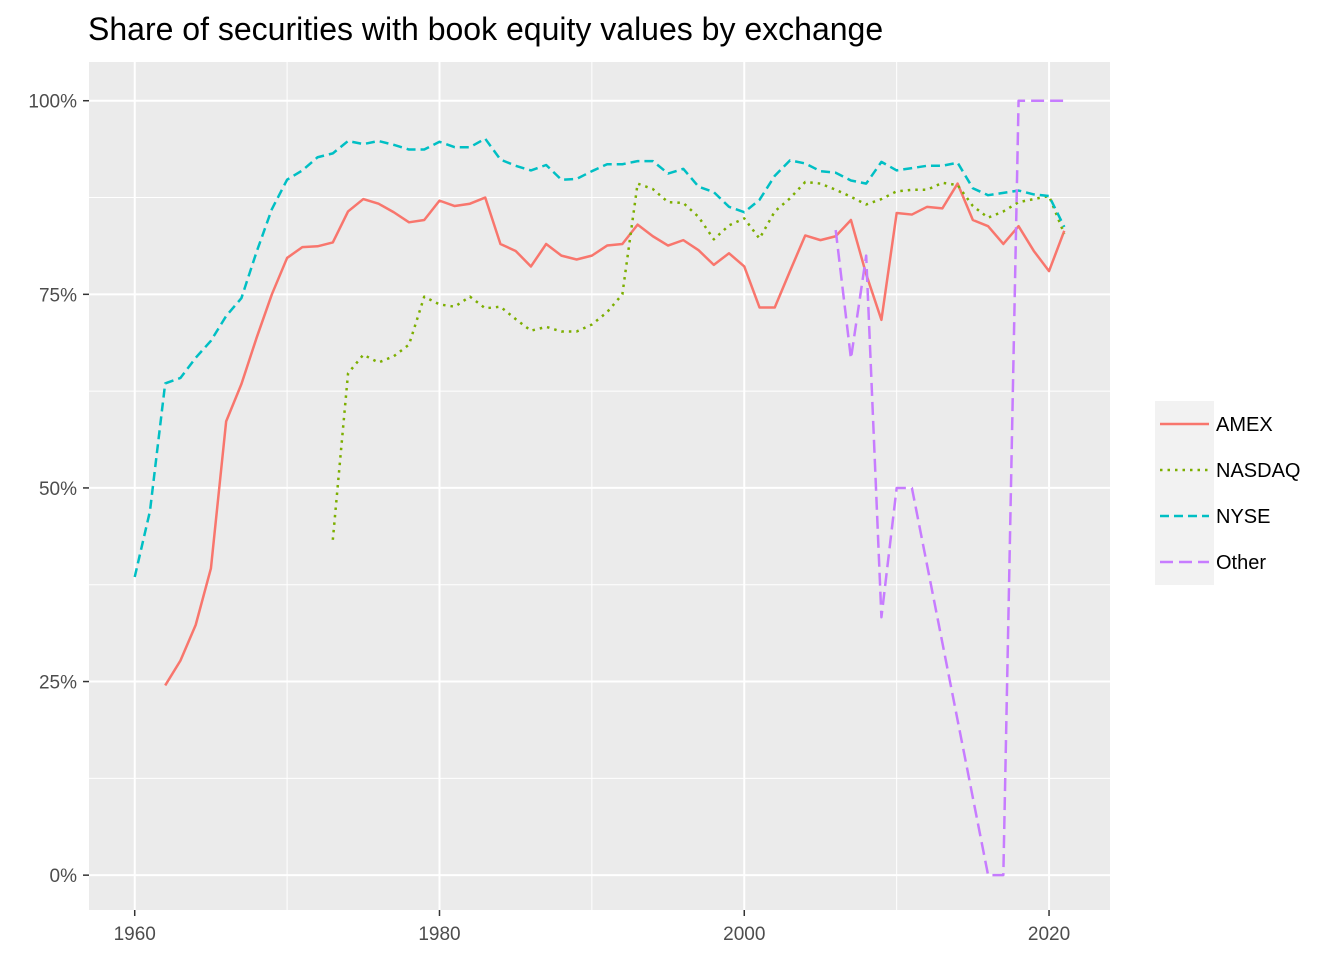 This screenshot has height=960, width=1344. I want to click on y-tick-label: 100%, so click(52, 102).